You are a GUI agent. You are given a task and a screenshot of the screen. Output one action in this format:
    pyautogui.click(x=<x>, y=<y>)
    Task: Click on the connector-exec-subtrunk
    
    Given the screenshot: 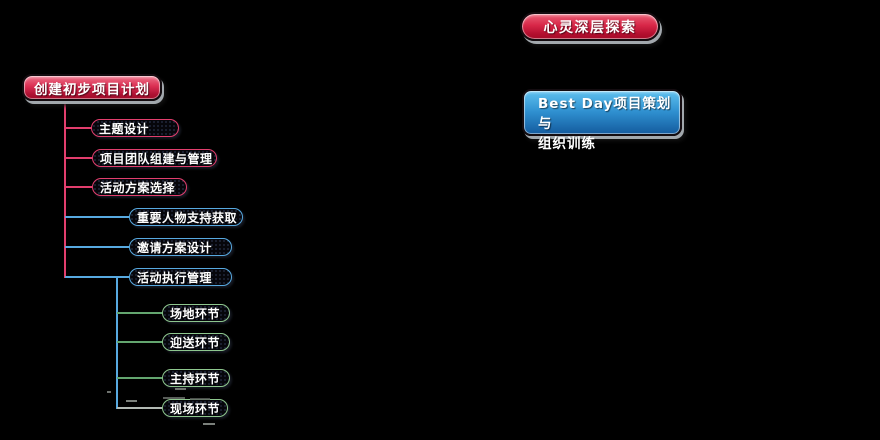 What is the action you would take?
    pyautogui.click(x=117, y=342)
    